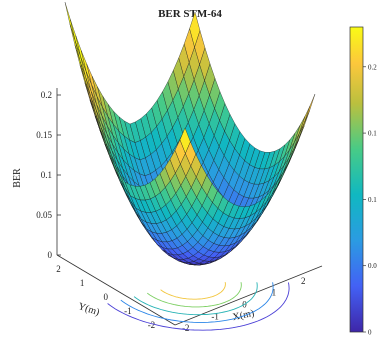  What do you see at coordinates (370, 333) in the screenshot?
I see `colorbar-tick-label: 0` at bounding box center [370, 333].